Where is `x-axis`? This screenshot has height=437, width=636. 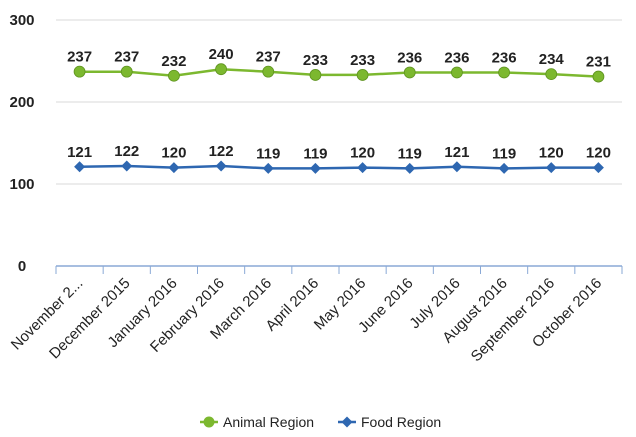 x-axis is located at coordinates (339, 269).